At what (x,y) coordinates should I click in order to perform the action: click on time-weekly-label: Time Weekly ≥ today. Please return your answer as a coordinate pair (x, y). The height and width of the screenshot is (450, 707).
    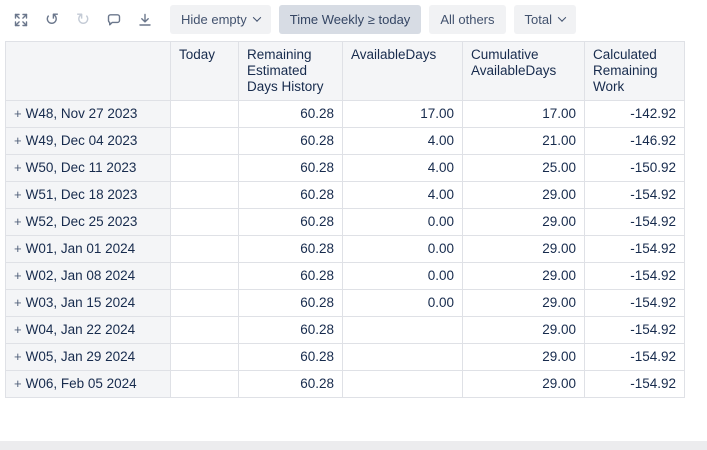
    Looking at the image, I should click on (350, 19).